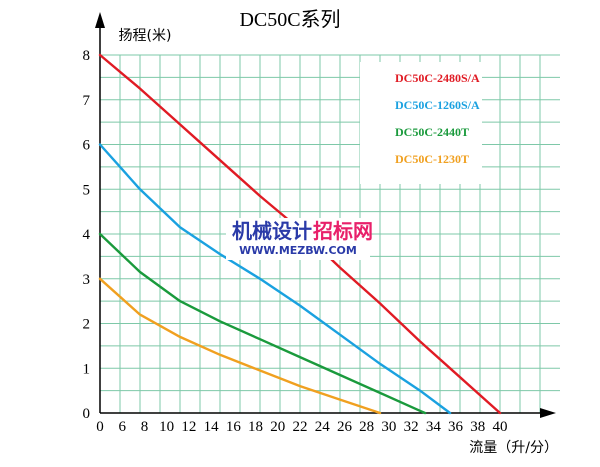 This screenshot has width=600, height=467. I want to click on chart-title: DC50C系列, so click(289, 19).